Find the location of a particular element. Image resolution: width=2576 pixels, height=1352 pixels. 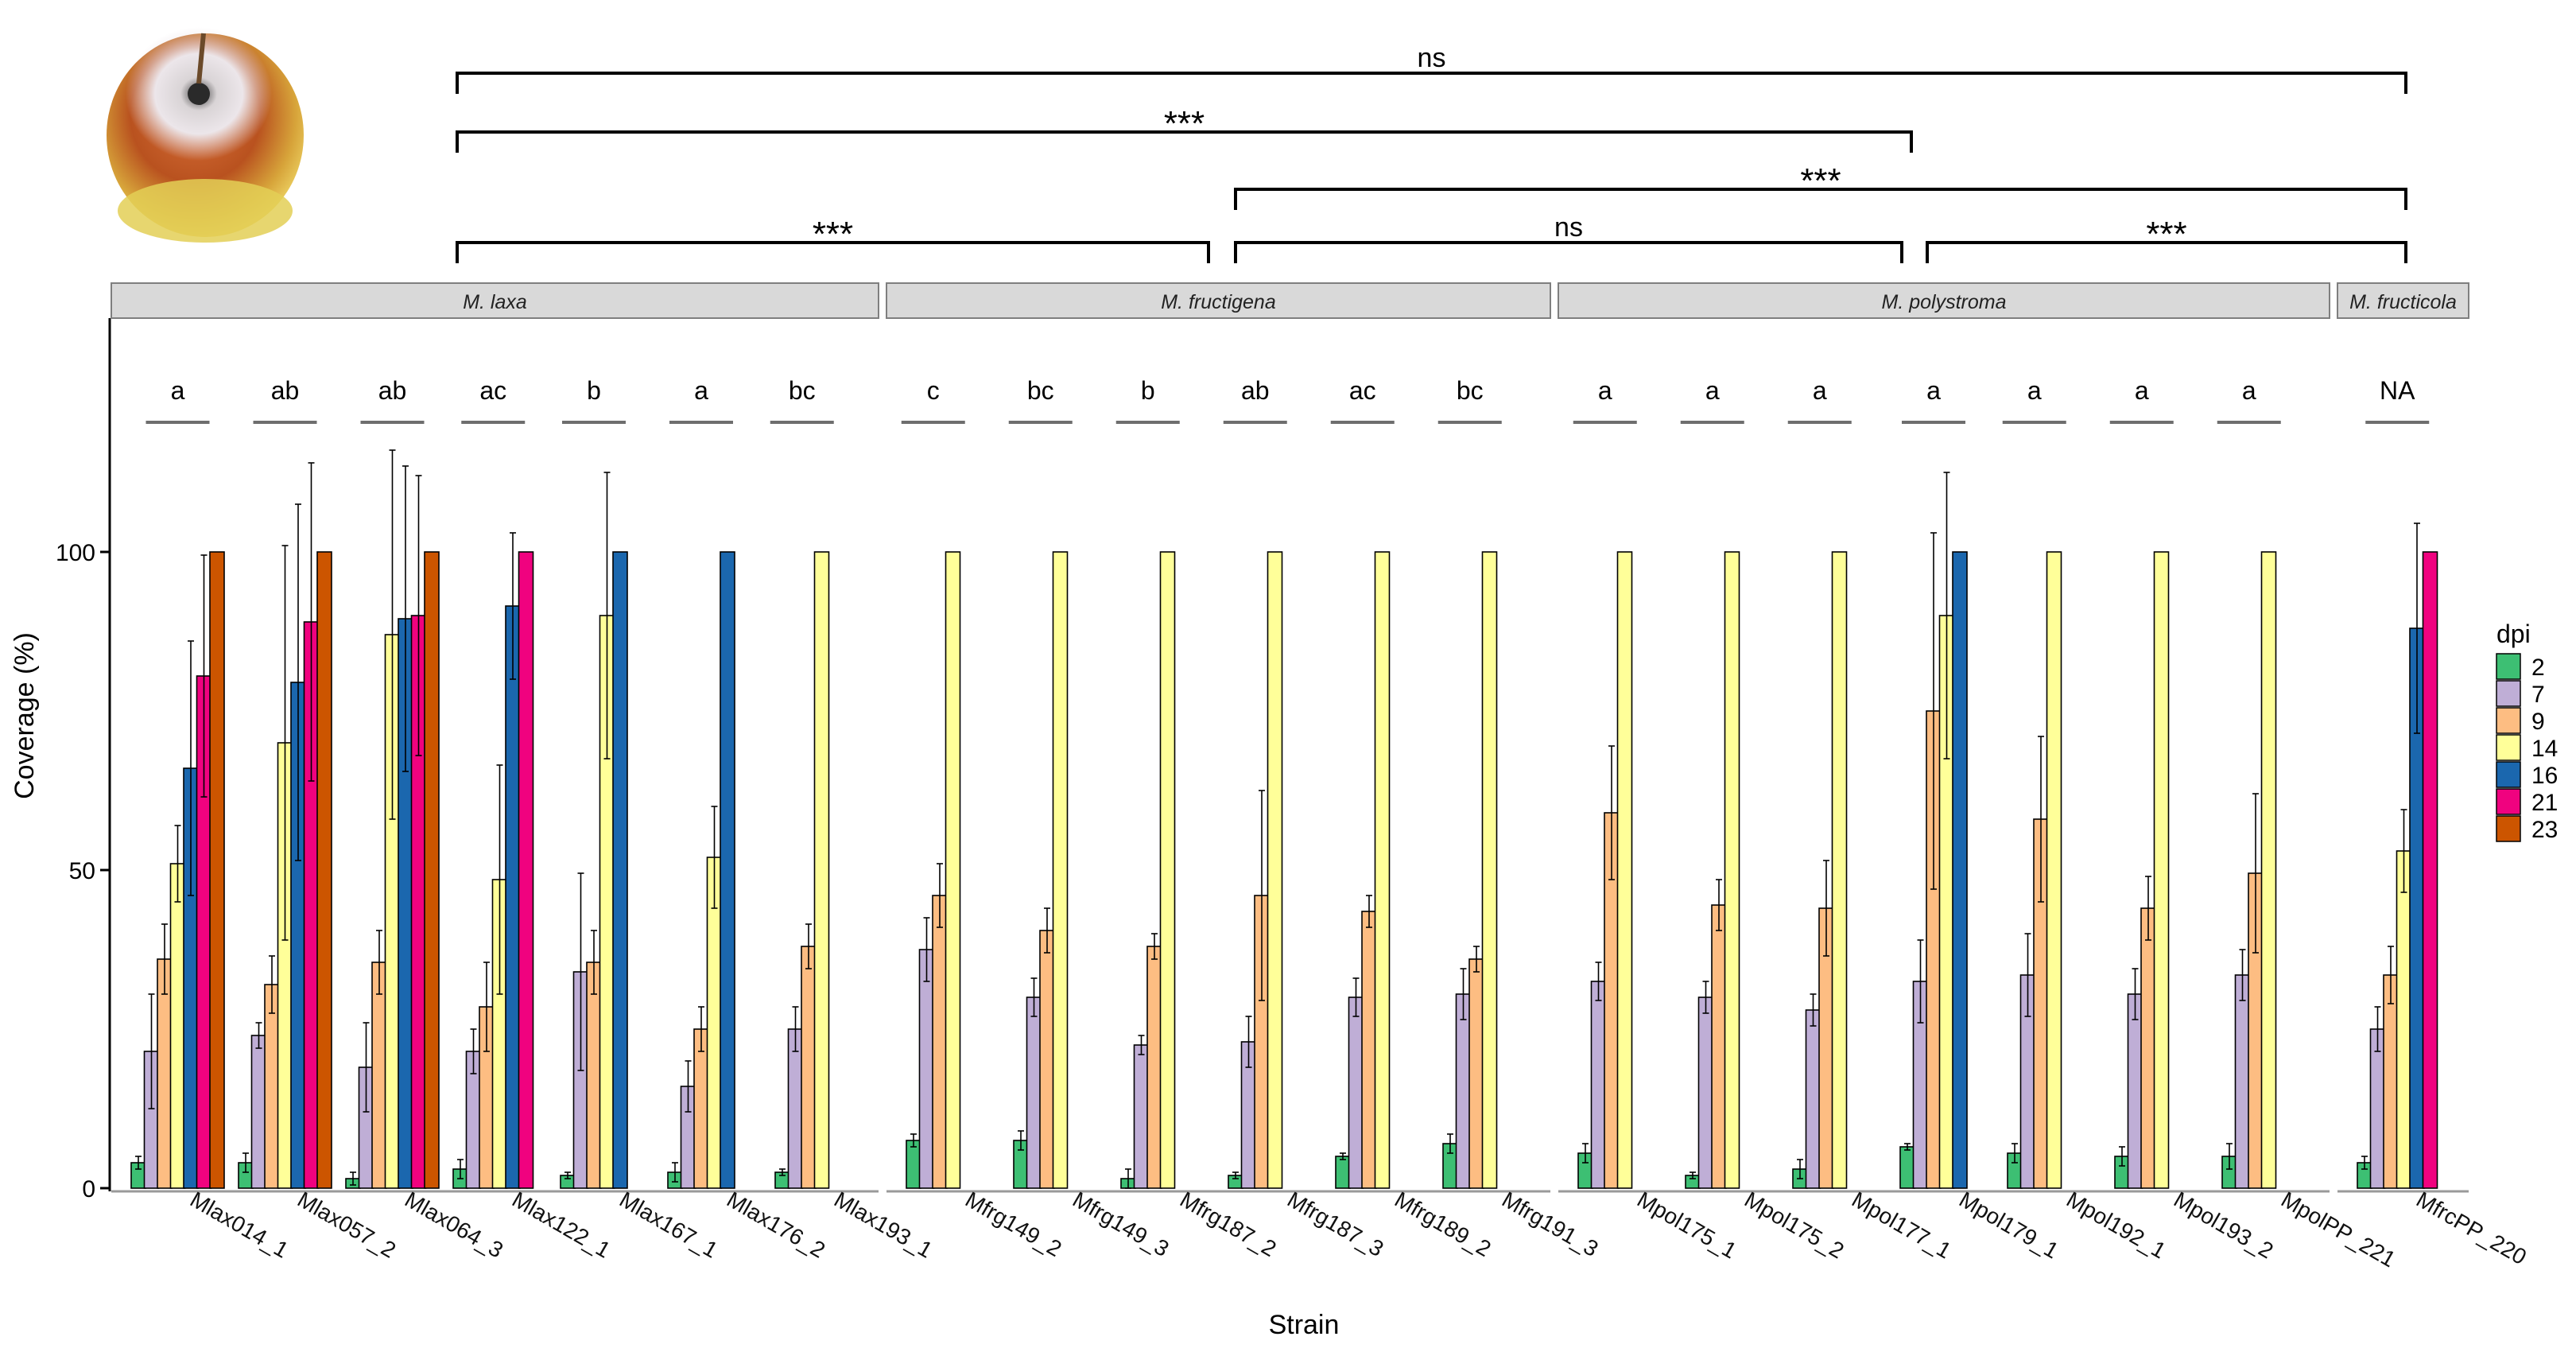

strain-label: Mlax167_1 is located at coordinates (668, 1225).